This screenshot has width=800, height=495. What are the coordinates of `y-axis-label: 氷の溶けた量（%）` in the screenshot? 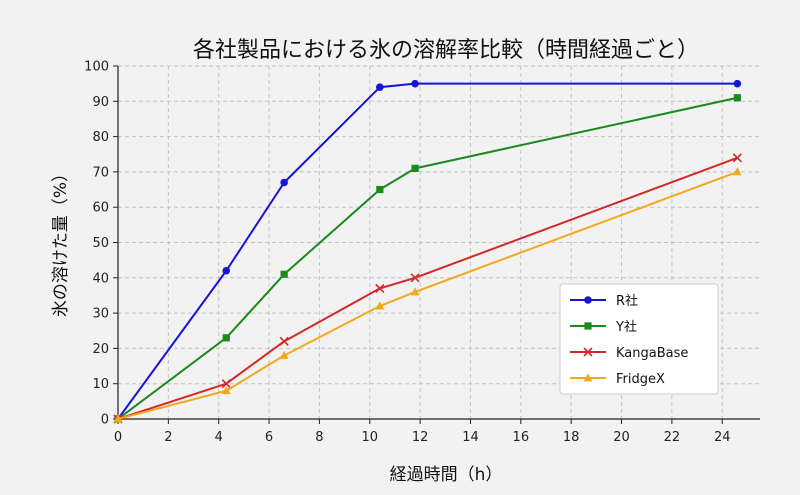 It's located at (61, 241).